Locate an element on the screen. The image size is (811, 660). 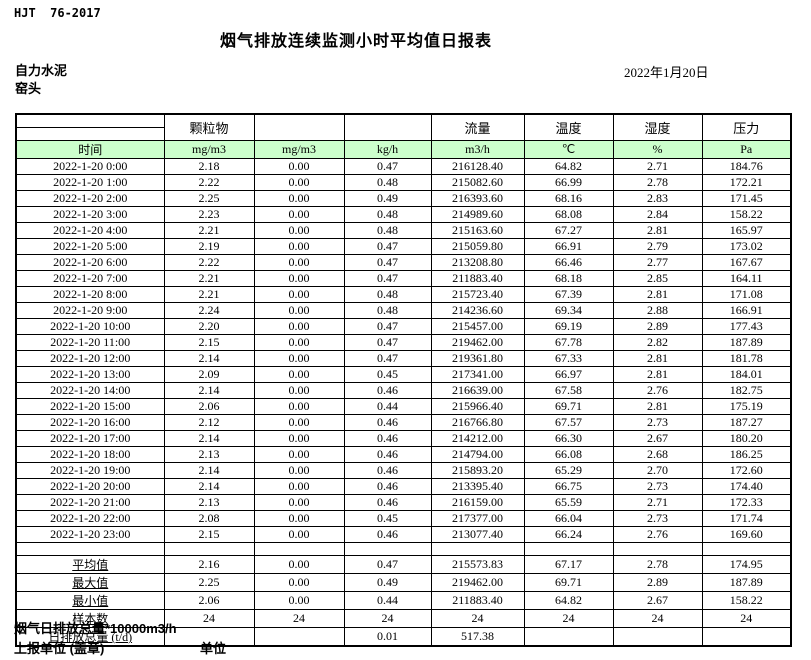
summary-value-cell: 2.25 is located at coordinates (209, 582).